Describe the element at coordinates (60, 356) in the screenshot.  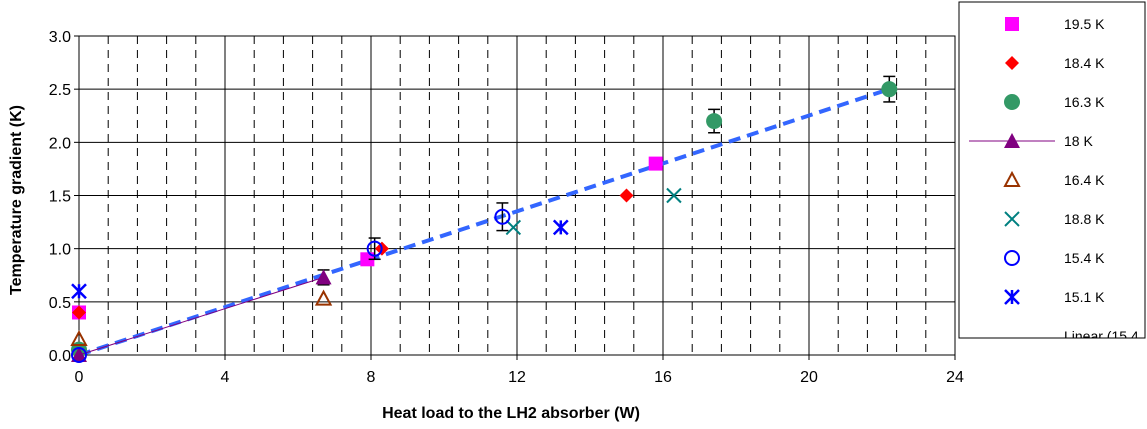
I see `y-tick-label: 0.0` at that location.